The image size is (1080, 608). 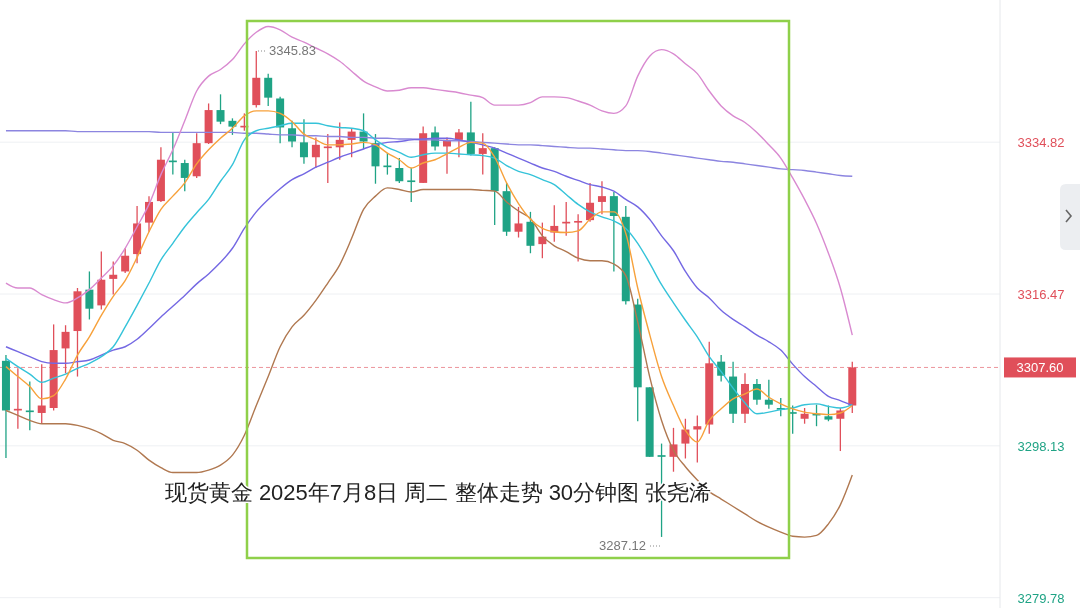 I want to click on line-series, so click(x=429, y=153).